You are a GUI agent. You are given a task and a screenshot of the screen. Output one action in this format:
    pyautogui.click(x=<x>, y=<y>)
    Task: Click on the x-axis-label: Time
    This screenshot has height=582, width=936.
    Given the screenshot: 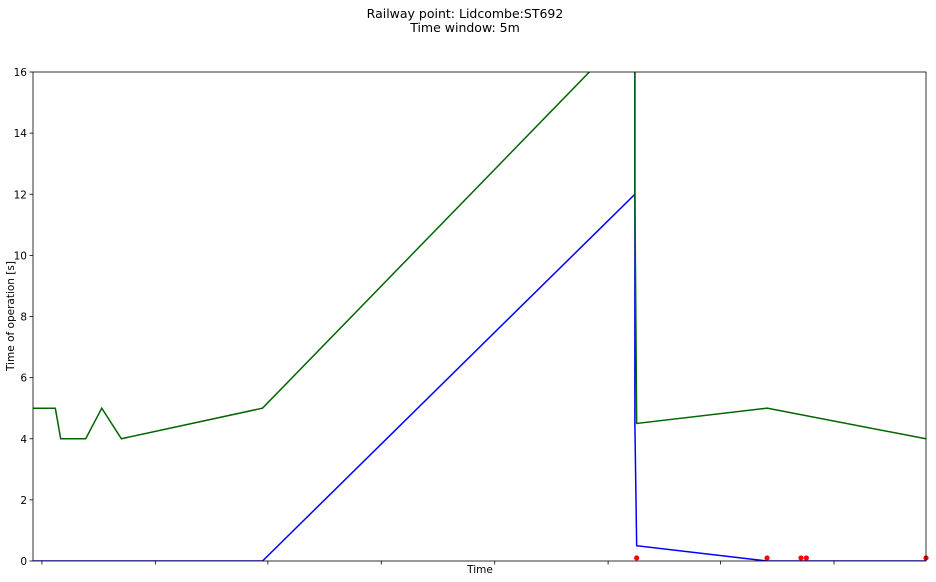 What is the action you would take?
    pyautogui.click(x=479, y=570)
    